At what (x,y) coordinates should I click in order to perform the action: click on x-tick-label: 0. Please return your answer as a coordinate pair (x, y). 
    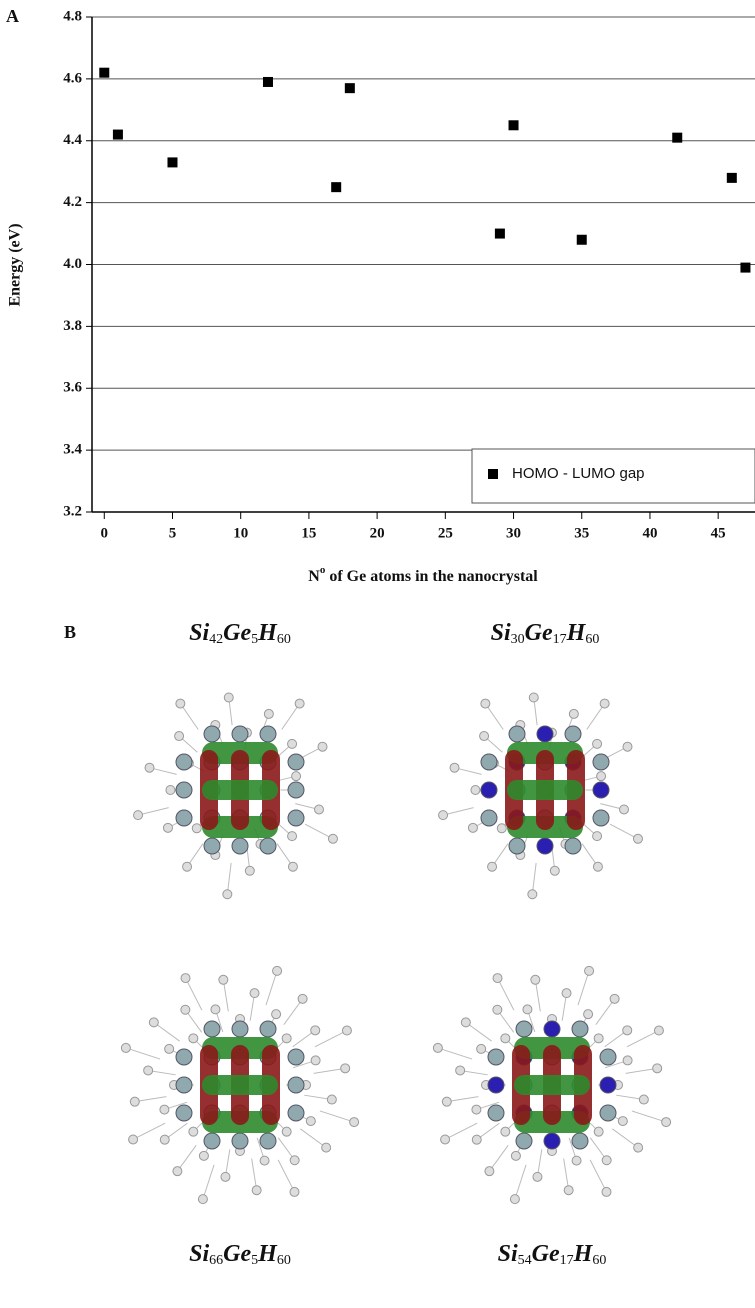
    Looking at the image, I should click on (105, 533).